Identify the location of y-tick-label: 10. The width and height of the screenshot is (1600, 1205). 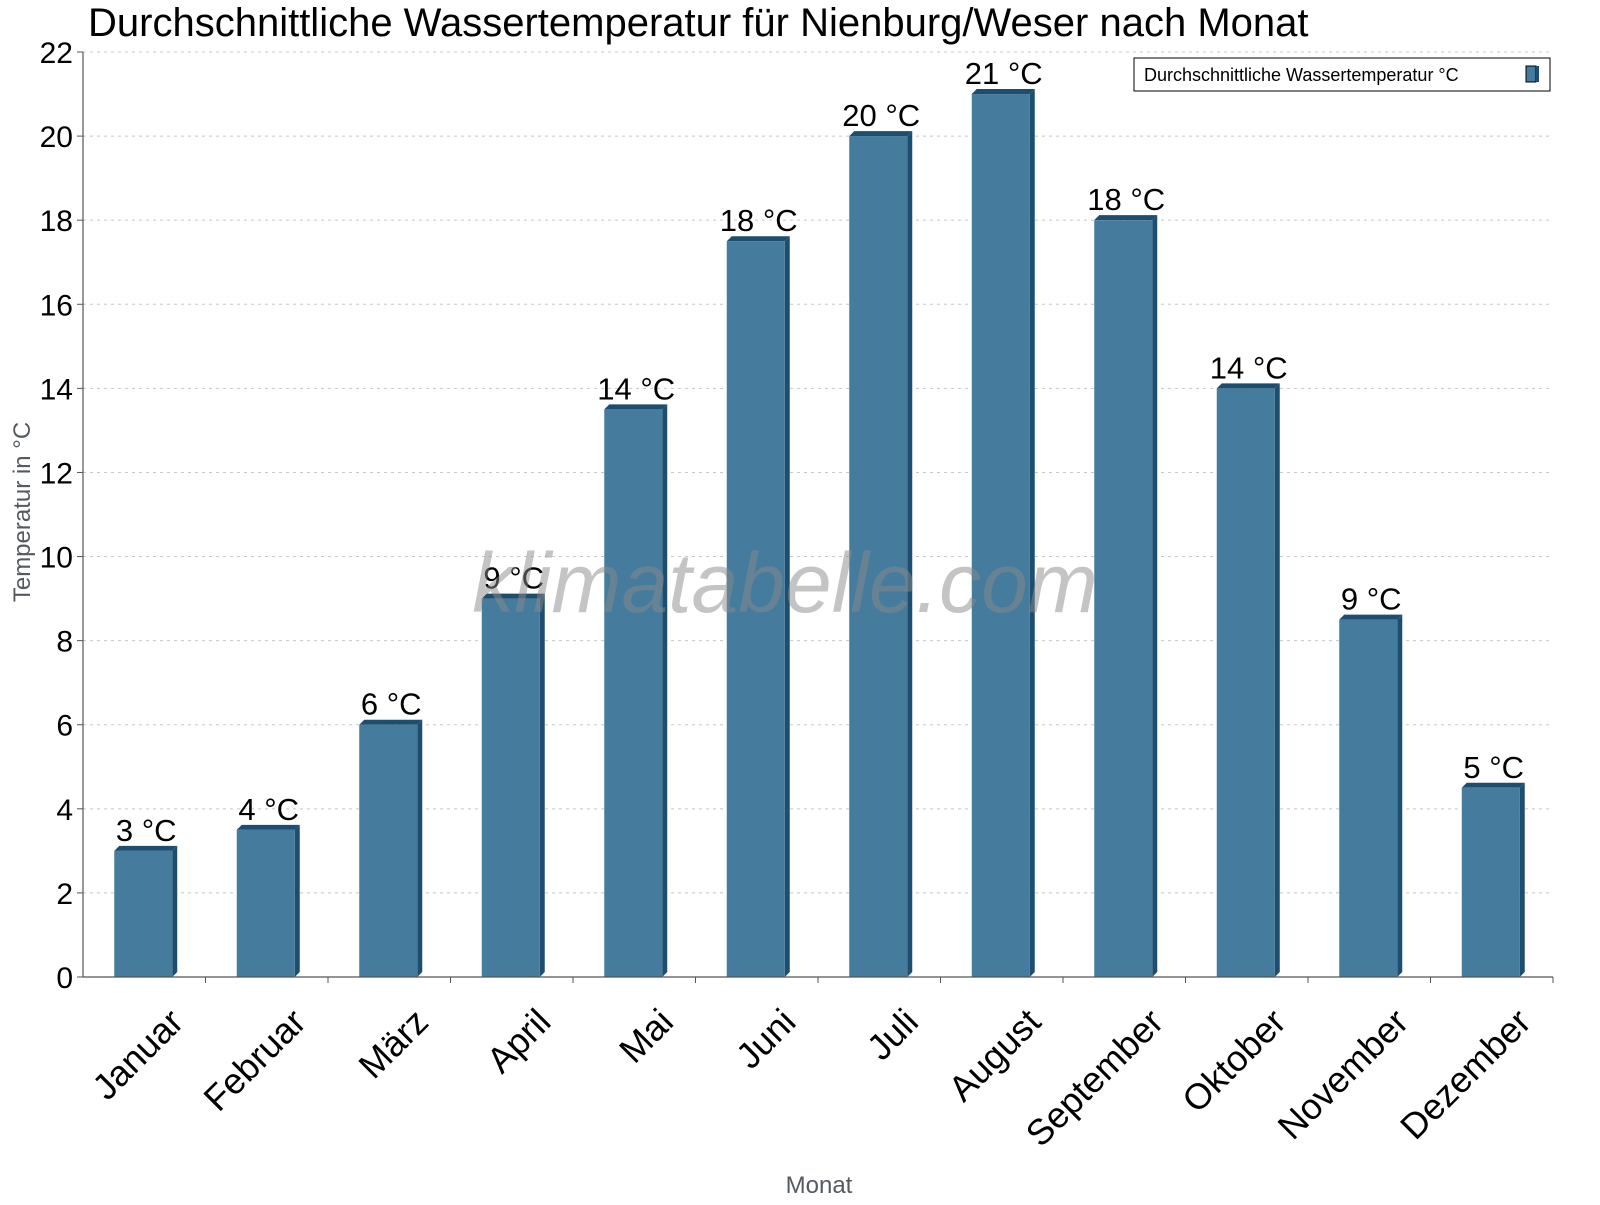
(56, 558).